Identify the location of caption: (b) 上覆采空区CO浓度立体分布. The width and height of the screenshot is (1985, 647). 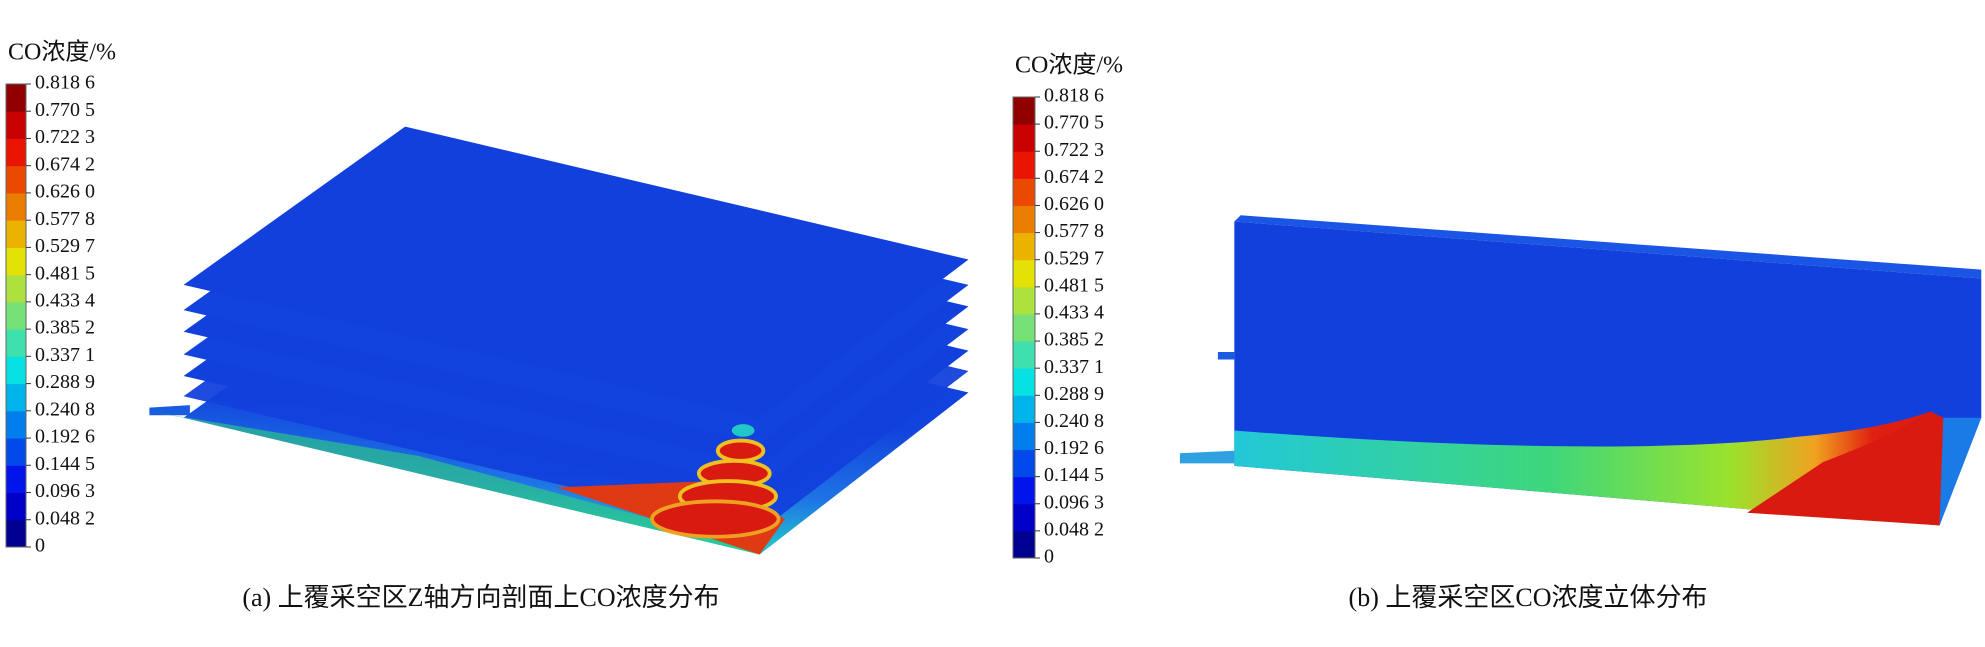
(1528, 597).